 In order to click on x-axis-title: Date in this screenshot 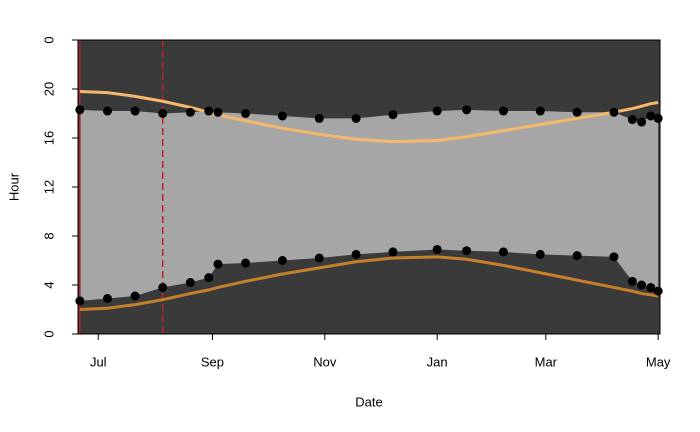, I will do `click(368, 401)`.